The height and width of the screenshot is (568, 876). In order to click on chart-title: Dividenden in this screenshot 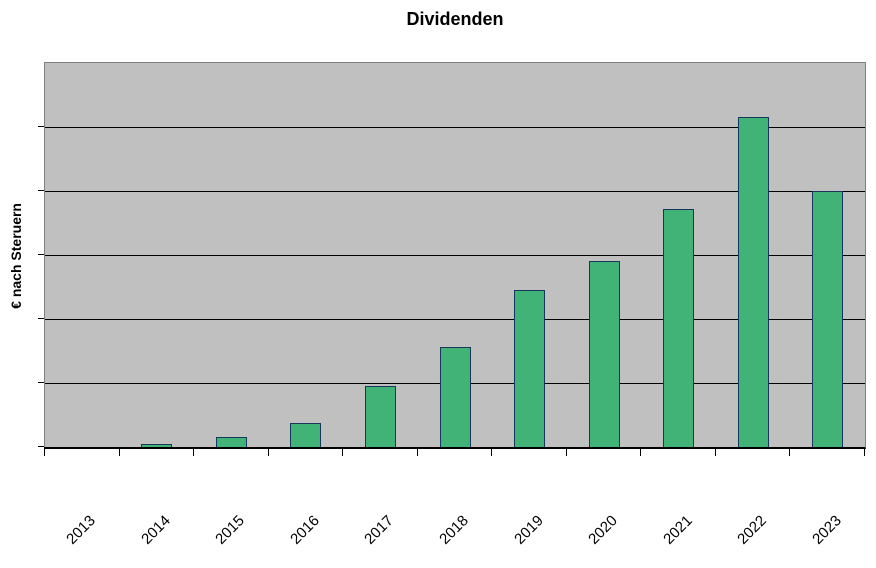, I will do `click(455, 19)`.